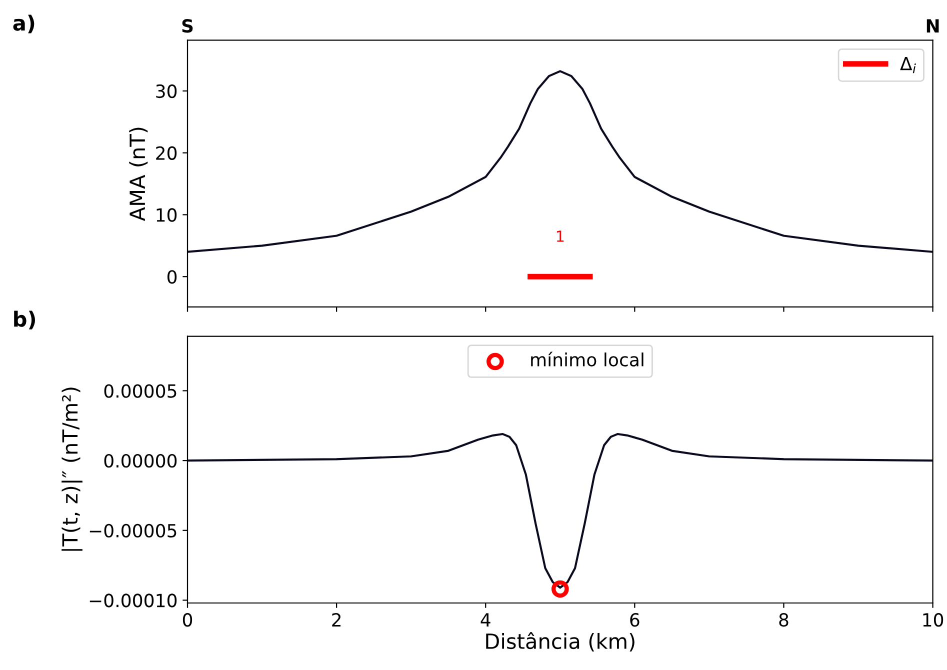 This screenshot has width=947, height=670. I want to click on x-tick-label: 0, so click(187, 620).